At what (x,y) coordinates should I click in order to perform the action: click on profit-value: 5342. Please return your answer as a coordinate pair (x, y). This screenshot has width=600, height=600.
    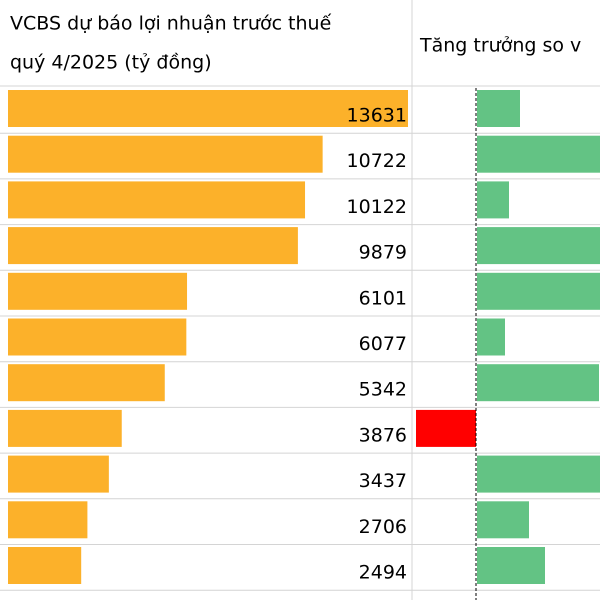
    Looking at the image, I should click on (383, 390).